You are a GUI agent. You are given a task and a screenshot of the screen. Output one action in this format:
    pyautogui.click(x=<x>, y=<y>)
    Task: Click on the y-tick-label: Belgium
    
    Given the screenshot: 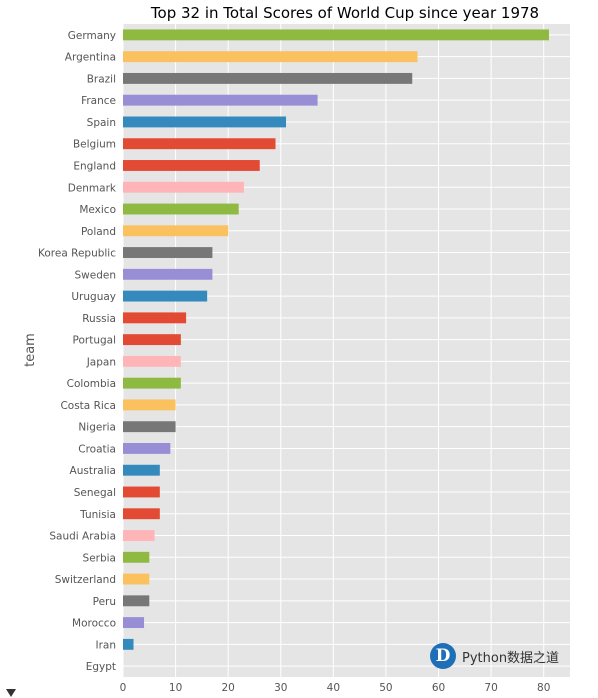 What is the action you would take?
    pyautogui.click(x=94, y=145)
    